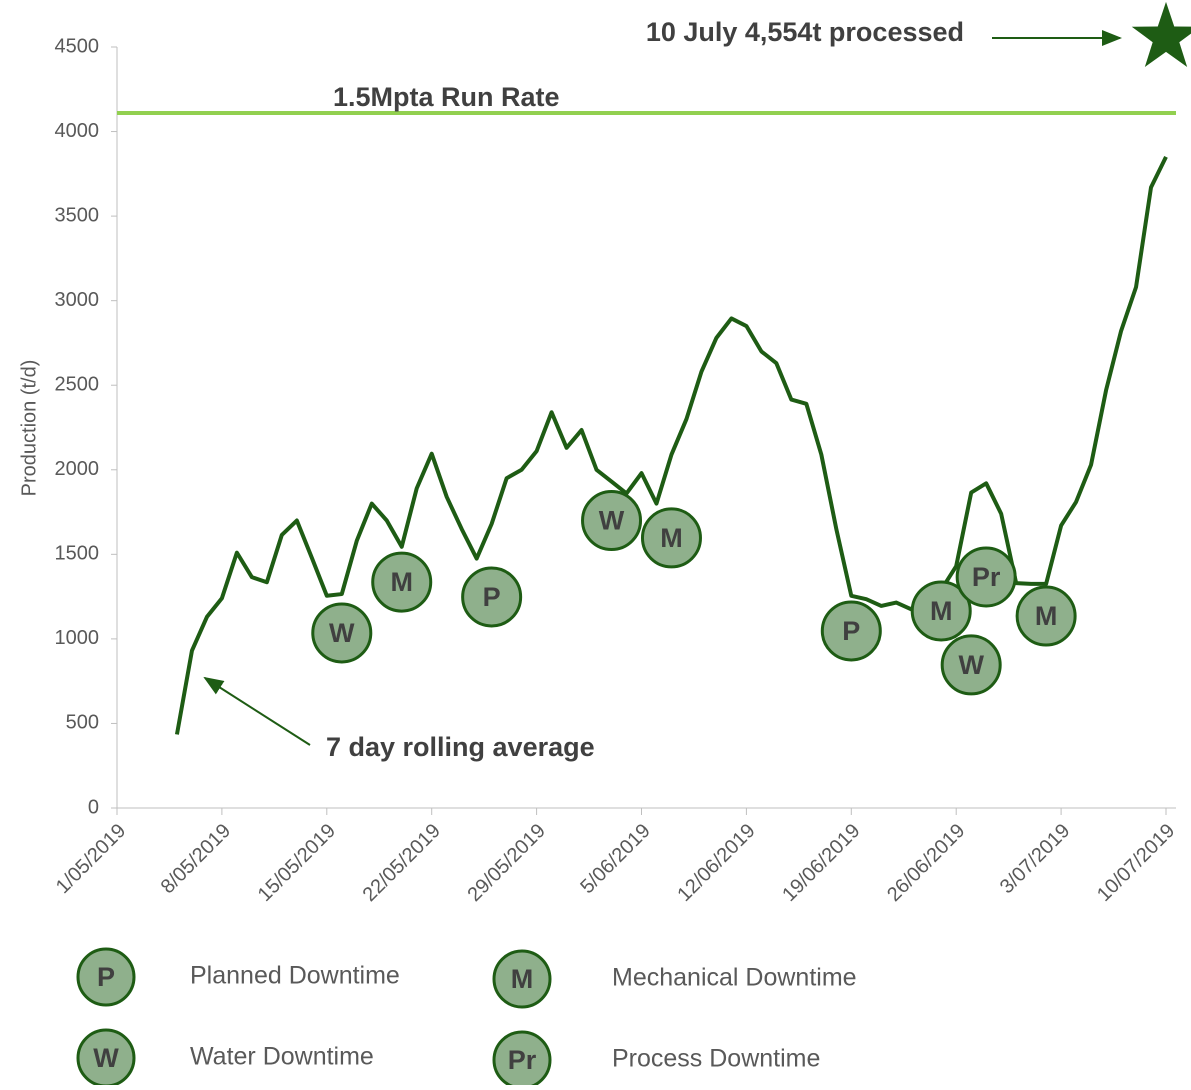 The image size is (1191, 1090). I want to click on x-tick-label: 29/05/2019, so click(507, 863).